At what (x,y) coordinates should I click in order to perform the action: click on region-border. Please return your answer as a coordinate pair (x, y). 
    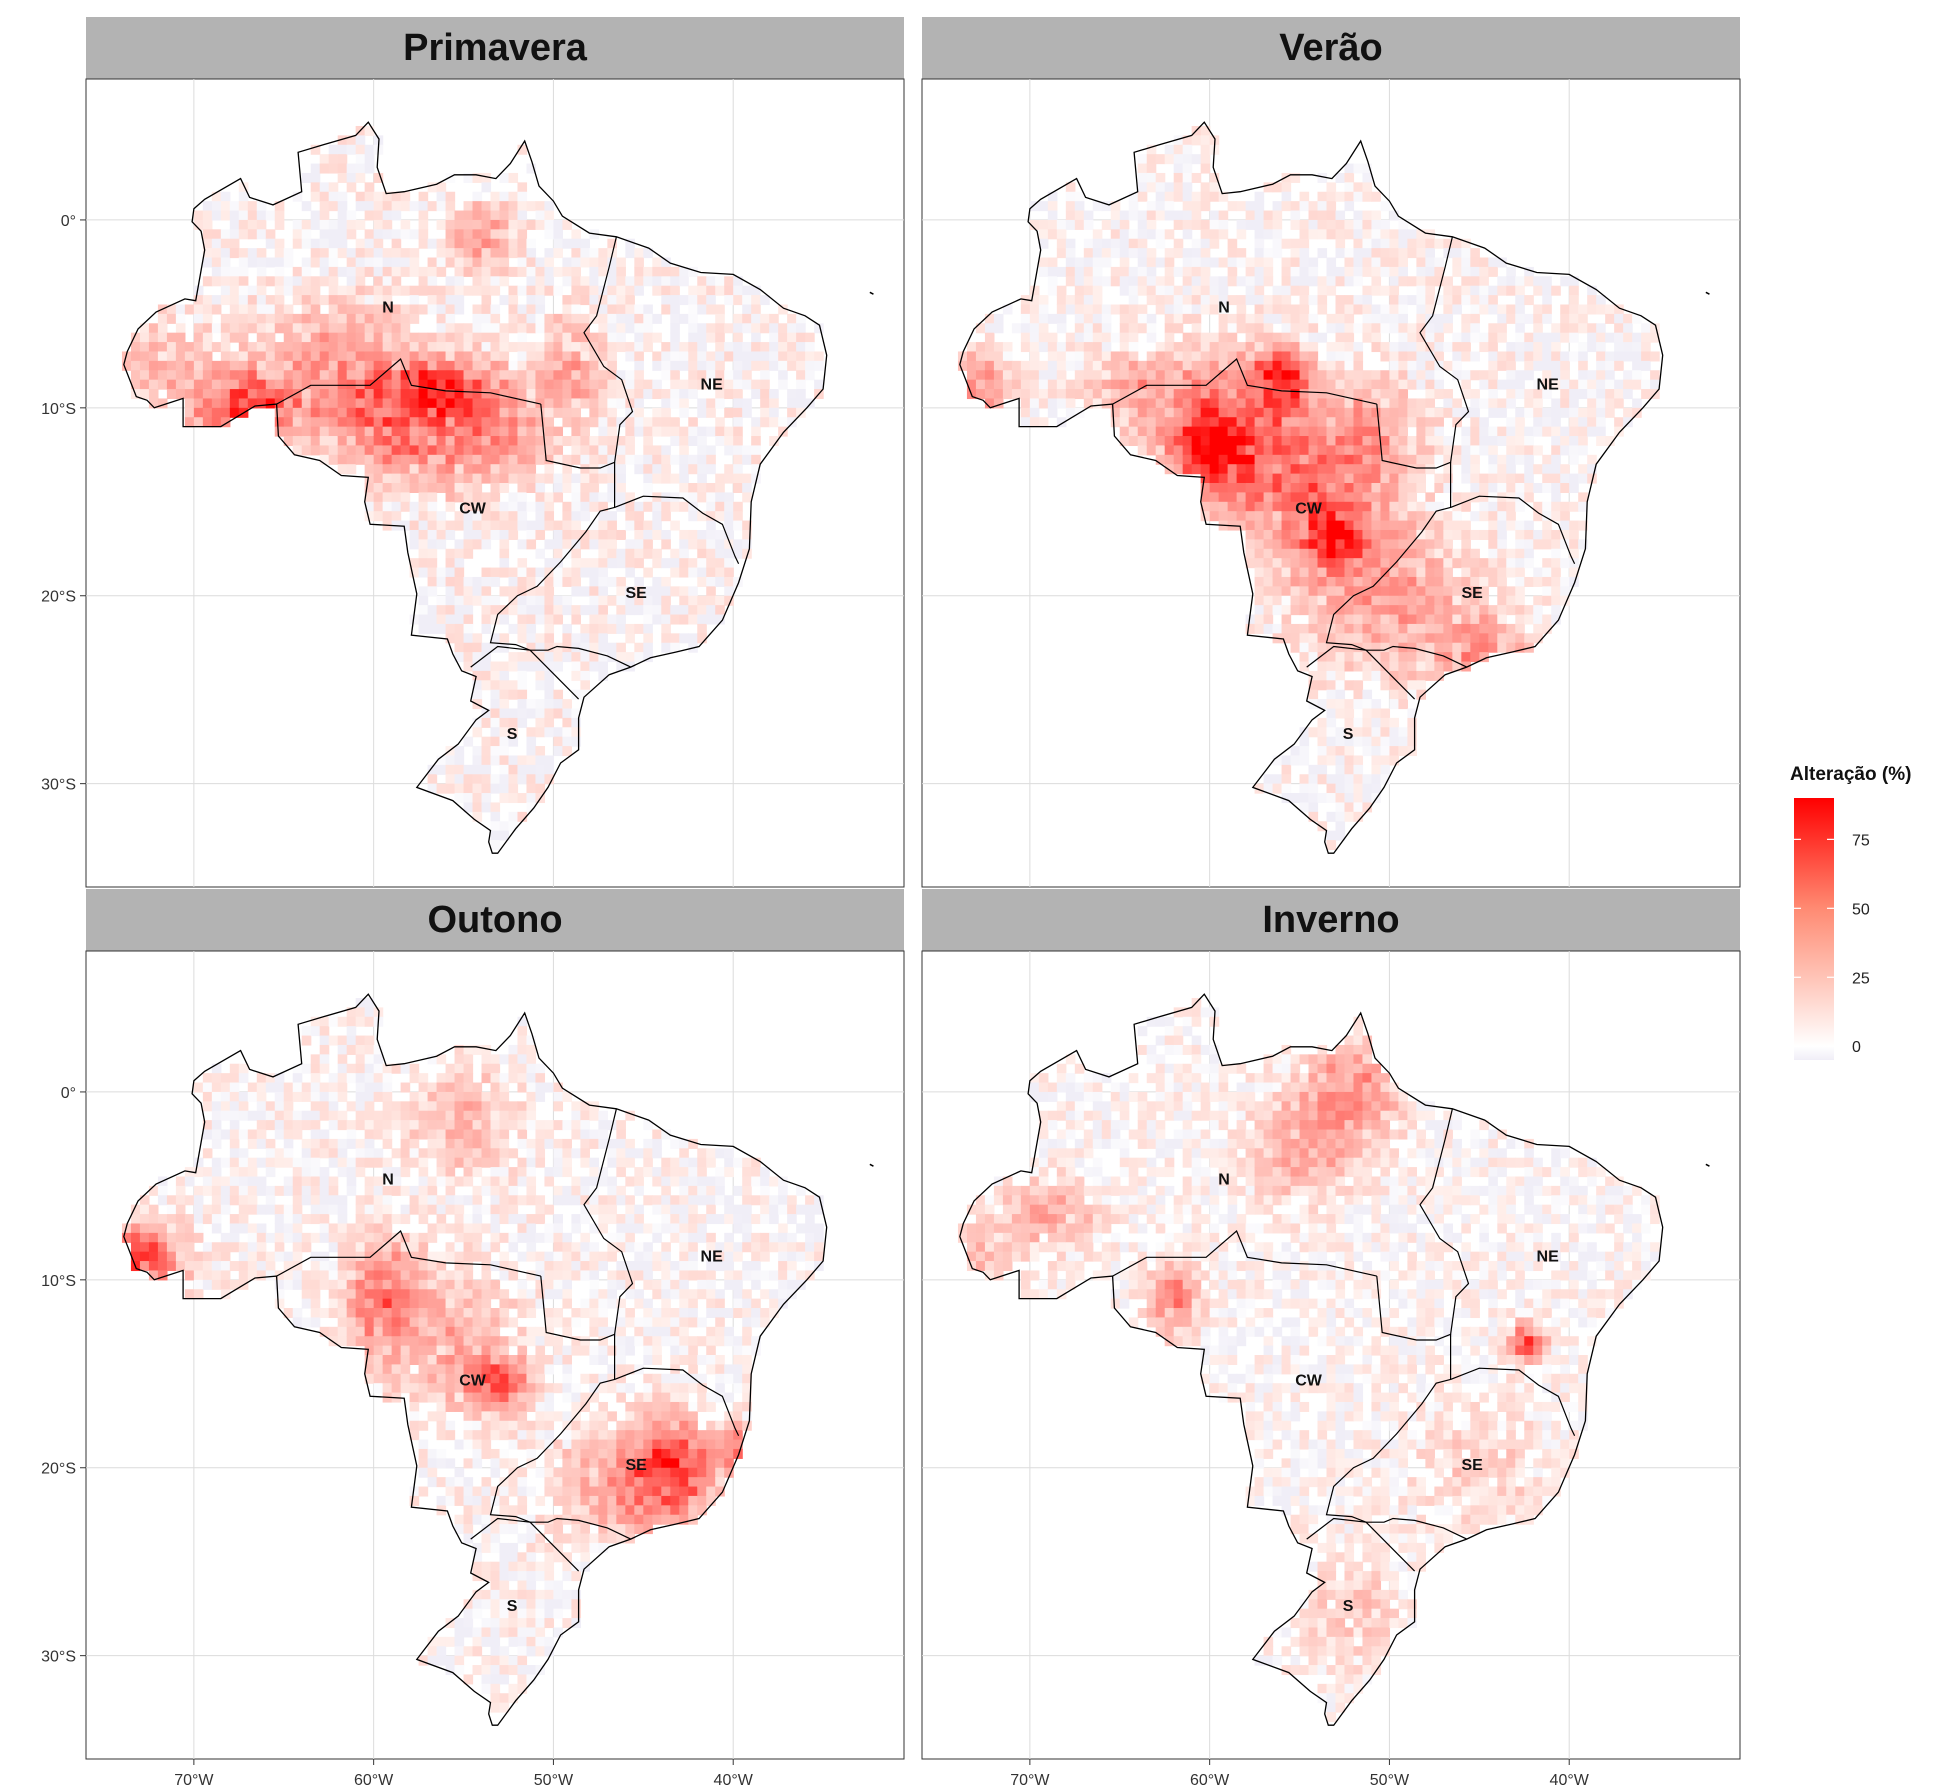
    Looking at the image, I should click on (587, 352).